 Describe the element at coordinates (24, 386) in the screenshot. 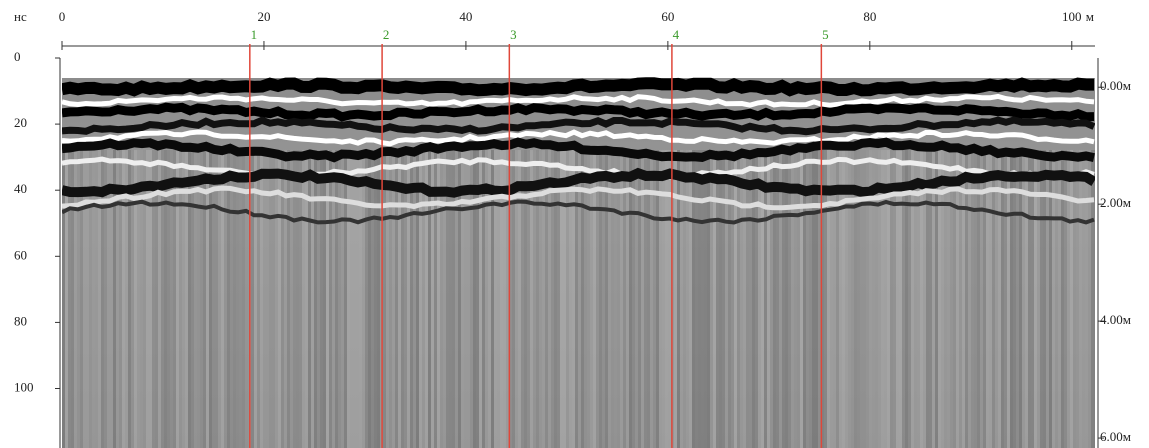

I see `y-tick-label: 100` at that location.